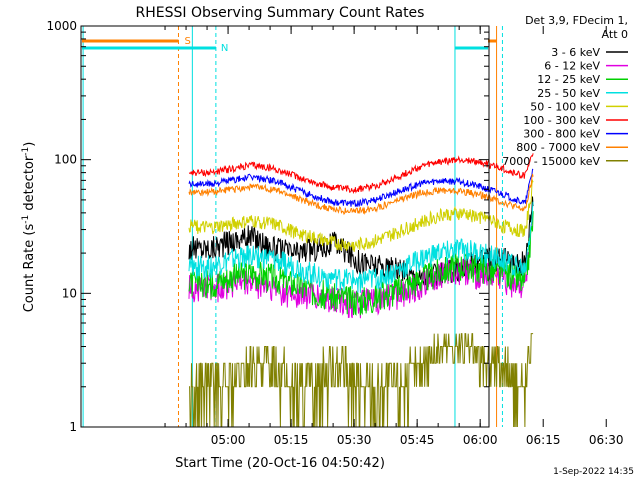  What do you see at coordinates (565, 106) in the screenshot?
I see `legend-label: 50 - 100 keV` at bounding box center [565, 106].